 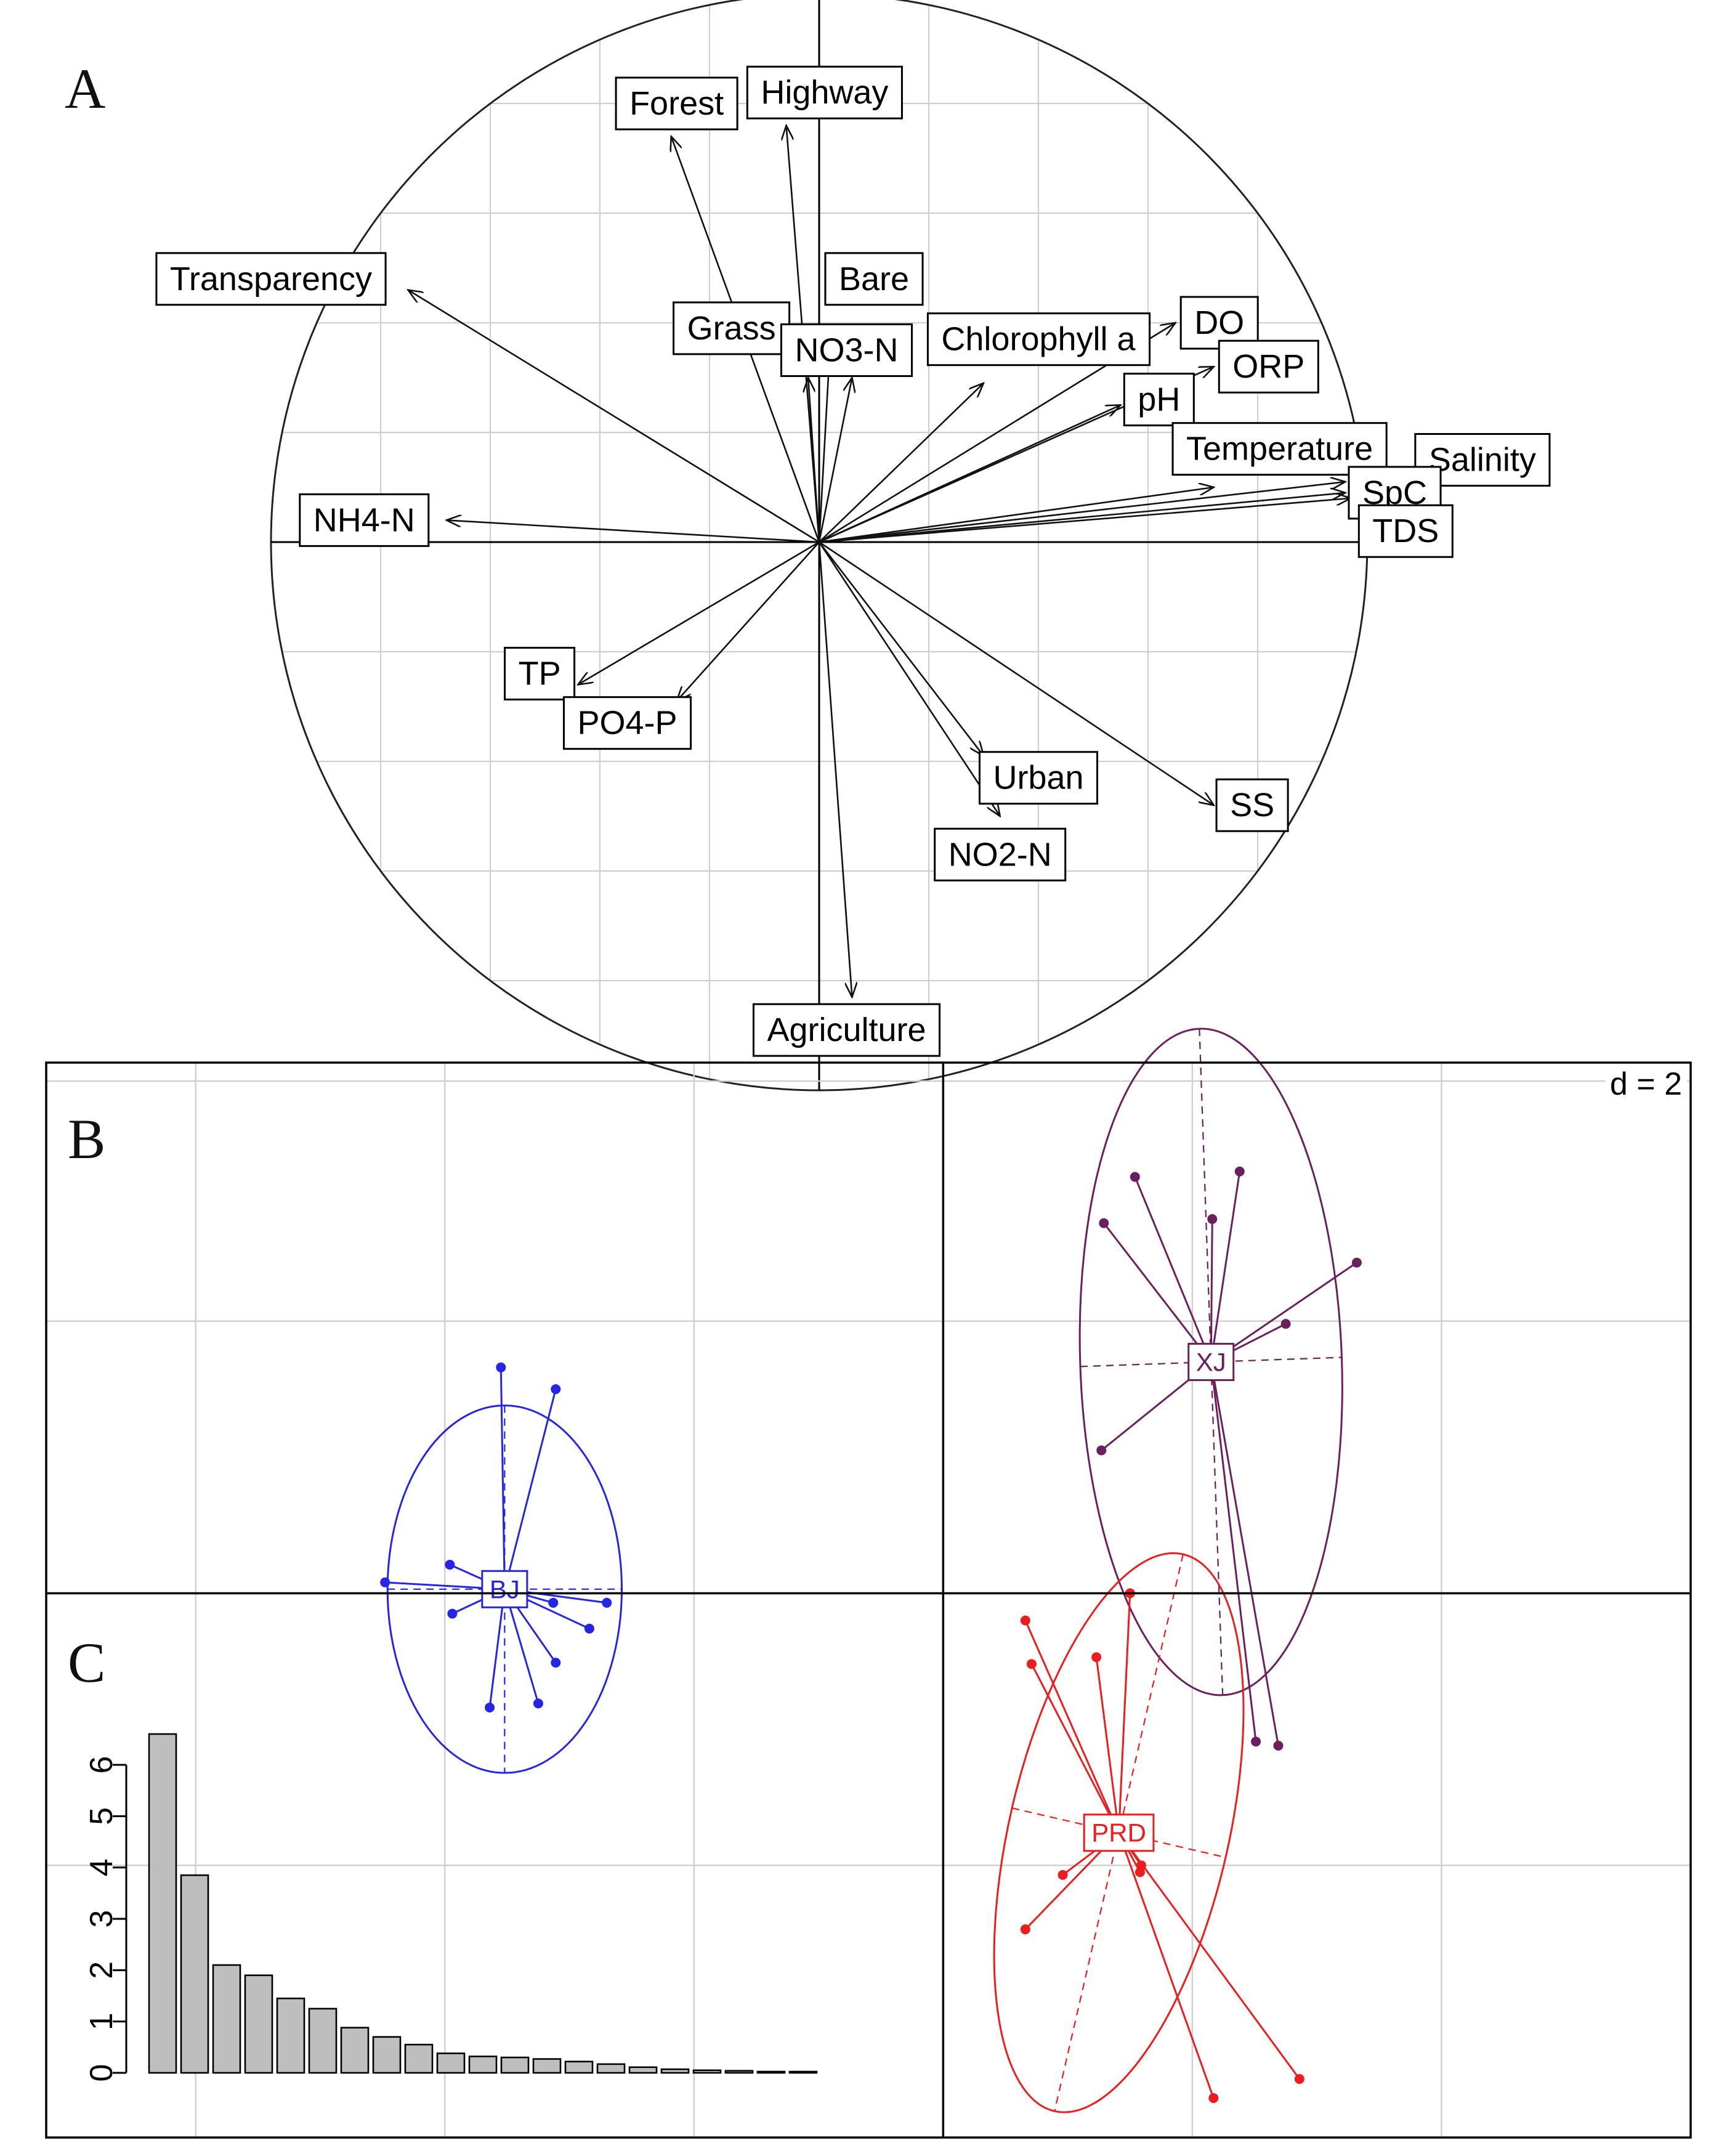 I want to click on label-text: TDS, so click(x=1405, y=531).